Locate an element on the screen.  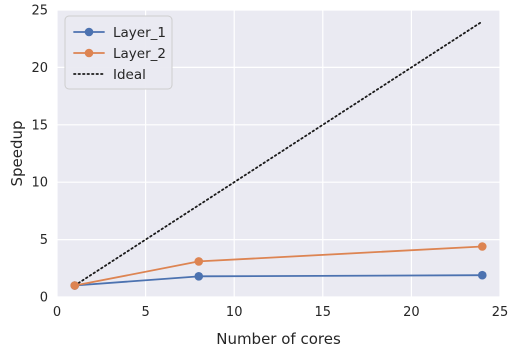
y-tick-label: 5 is located at coordinates (44, 240).